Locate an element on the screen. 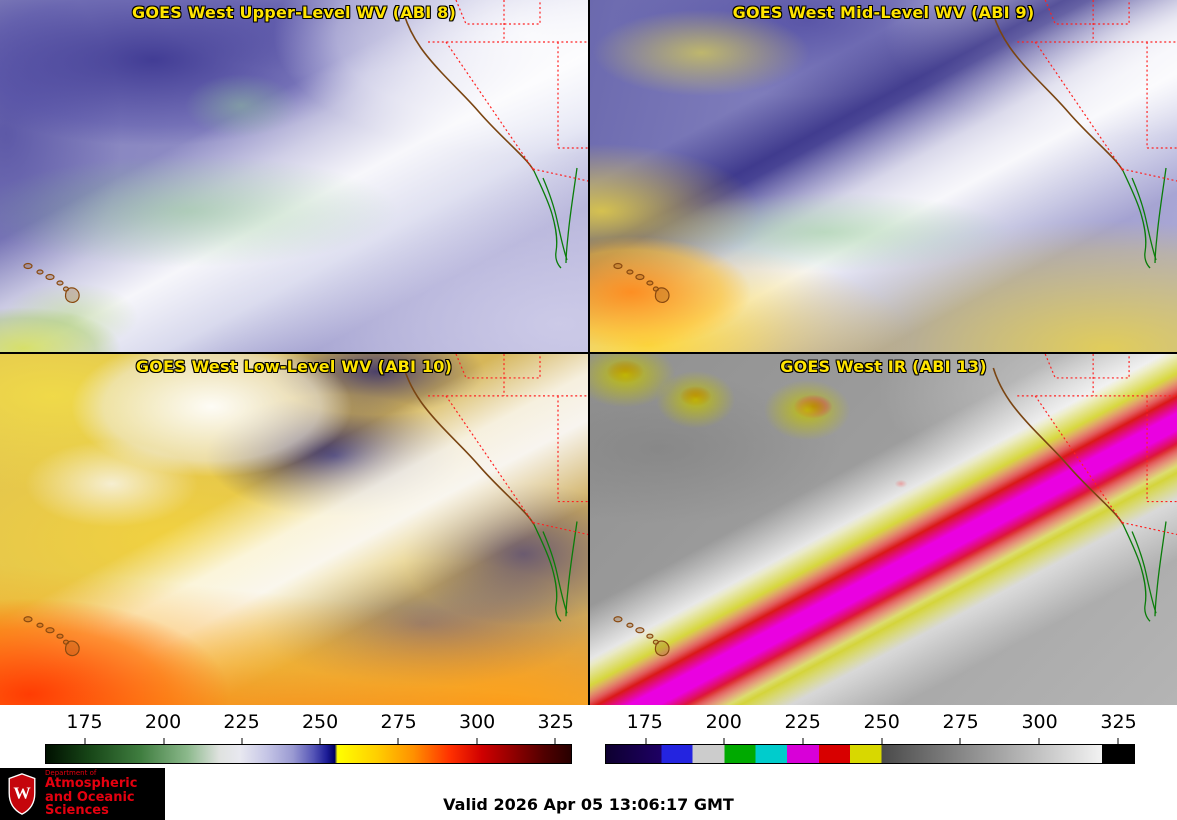 The height and width of the screenshot is (820, 1177). wv-tick-label: 300 is located at coordinates (477, 722).